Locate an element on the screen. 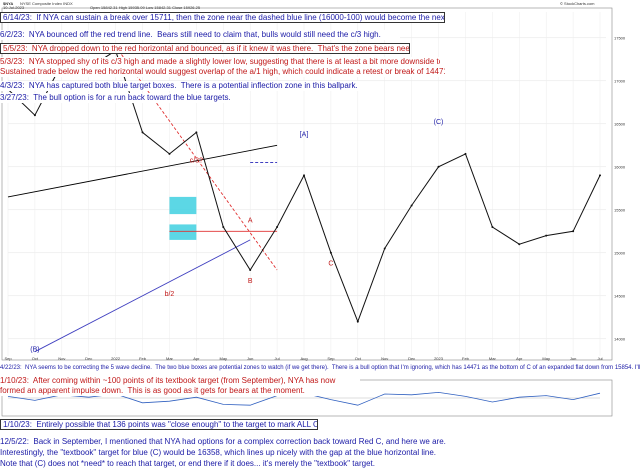 This screenshot has width=640, height=473. y-tick-label: 15500 is located at coordinates (620, 209).